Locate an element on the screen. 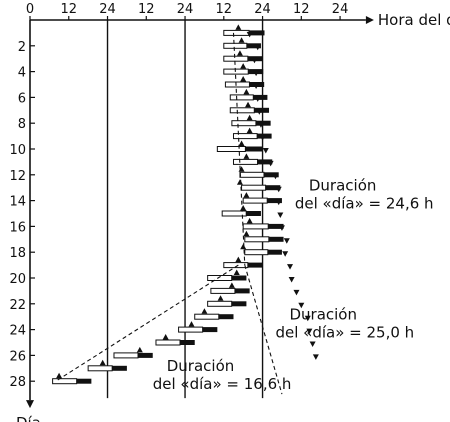 The height and width of the screenshot is (422, 450). y-tick-label: 12 is located at coordinates (17, 176).